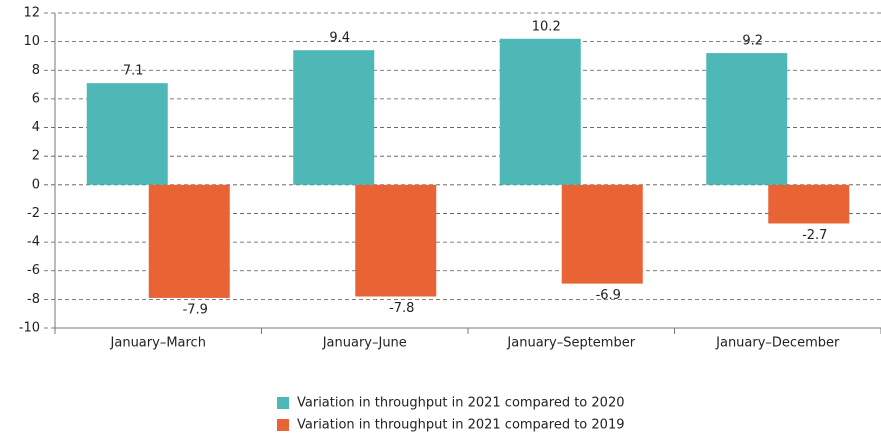  What do you see at coordinates (36, 184) in the screenshot?
I see `y-tick-label: 0` at bounding box center [36, 184].